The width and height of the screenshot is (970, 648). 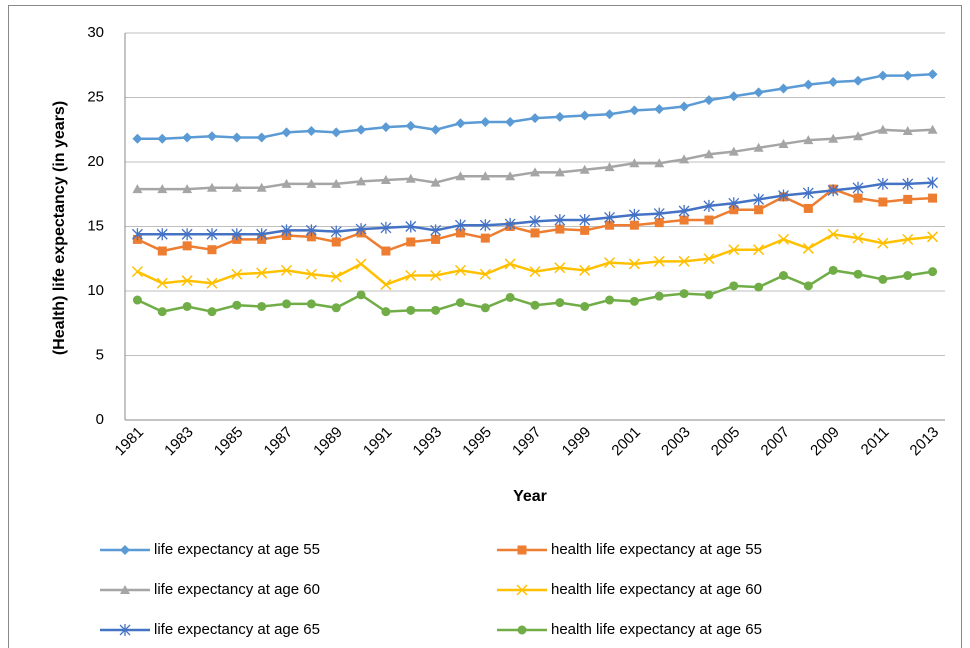 I want to click on y-tick-label: 15, so click(x=95, y=225).